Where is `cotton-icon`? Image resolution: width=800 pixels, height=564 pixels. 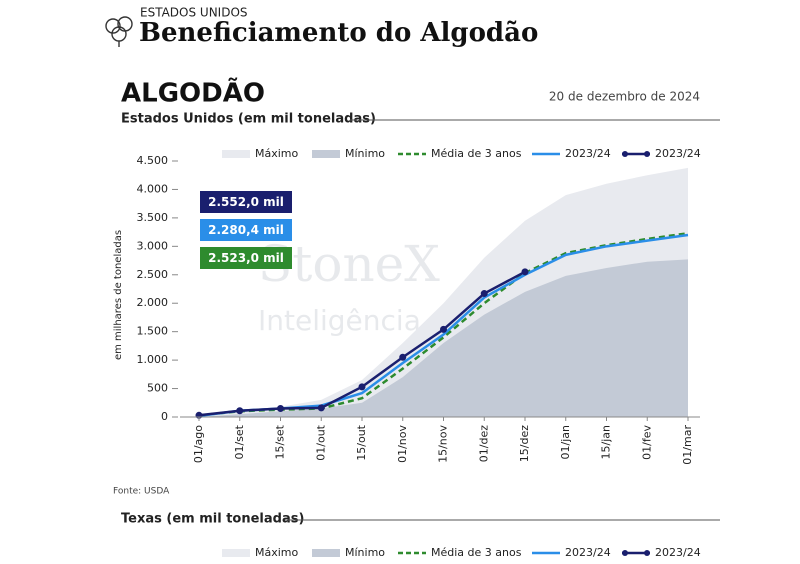 cotton-icon is located at coordinates (119, 31).